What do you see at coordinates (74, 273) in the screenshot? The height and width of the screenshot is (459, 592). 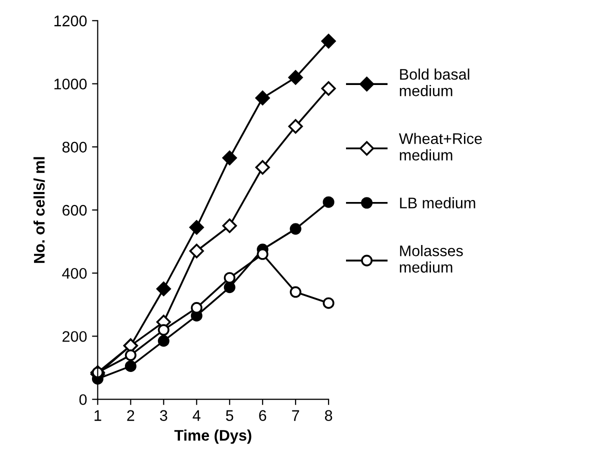 I see `y-tick-label: 400` at bounding box center [74, 273].